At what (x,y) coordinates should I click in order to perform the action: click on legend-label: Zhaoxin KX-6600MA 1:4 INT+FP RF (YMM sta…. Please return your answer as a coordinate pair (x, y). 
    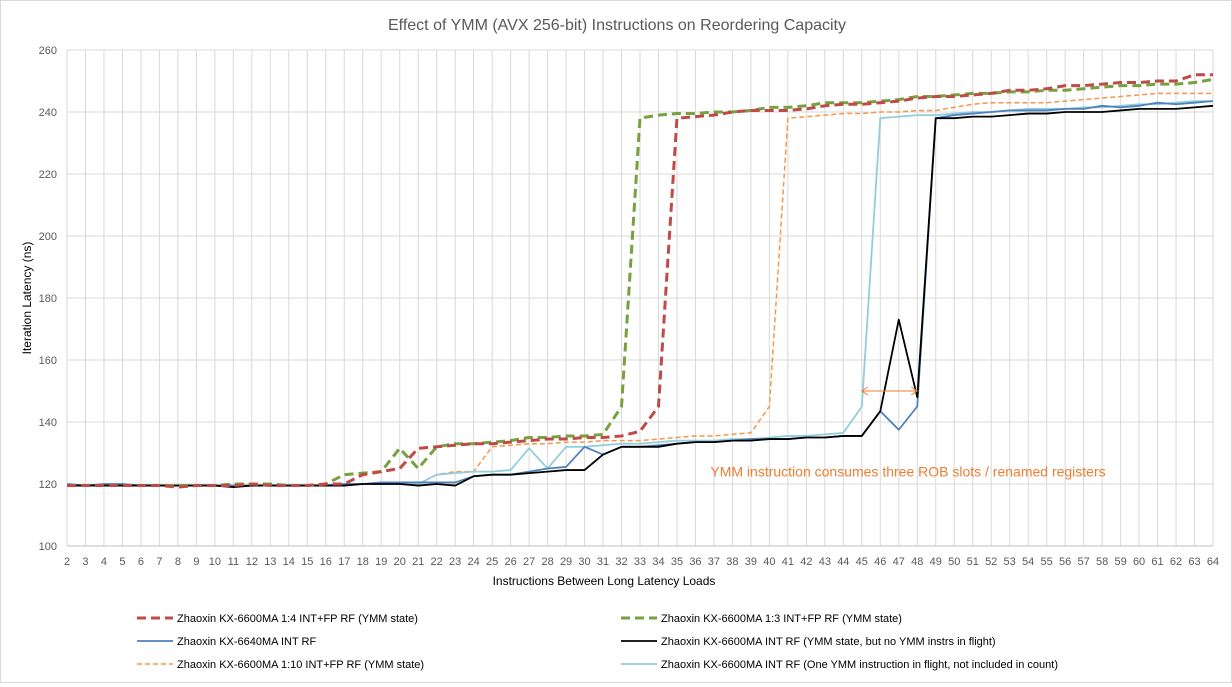
    Looking at the image, I should click on (297, 619).